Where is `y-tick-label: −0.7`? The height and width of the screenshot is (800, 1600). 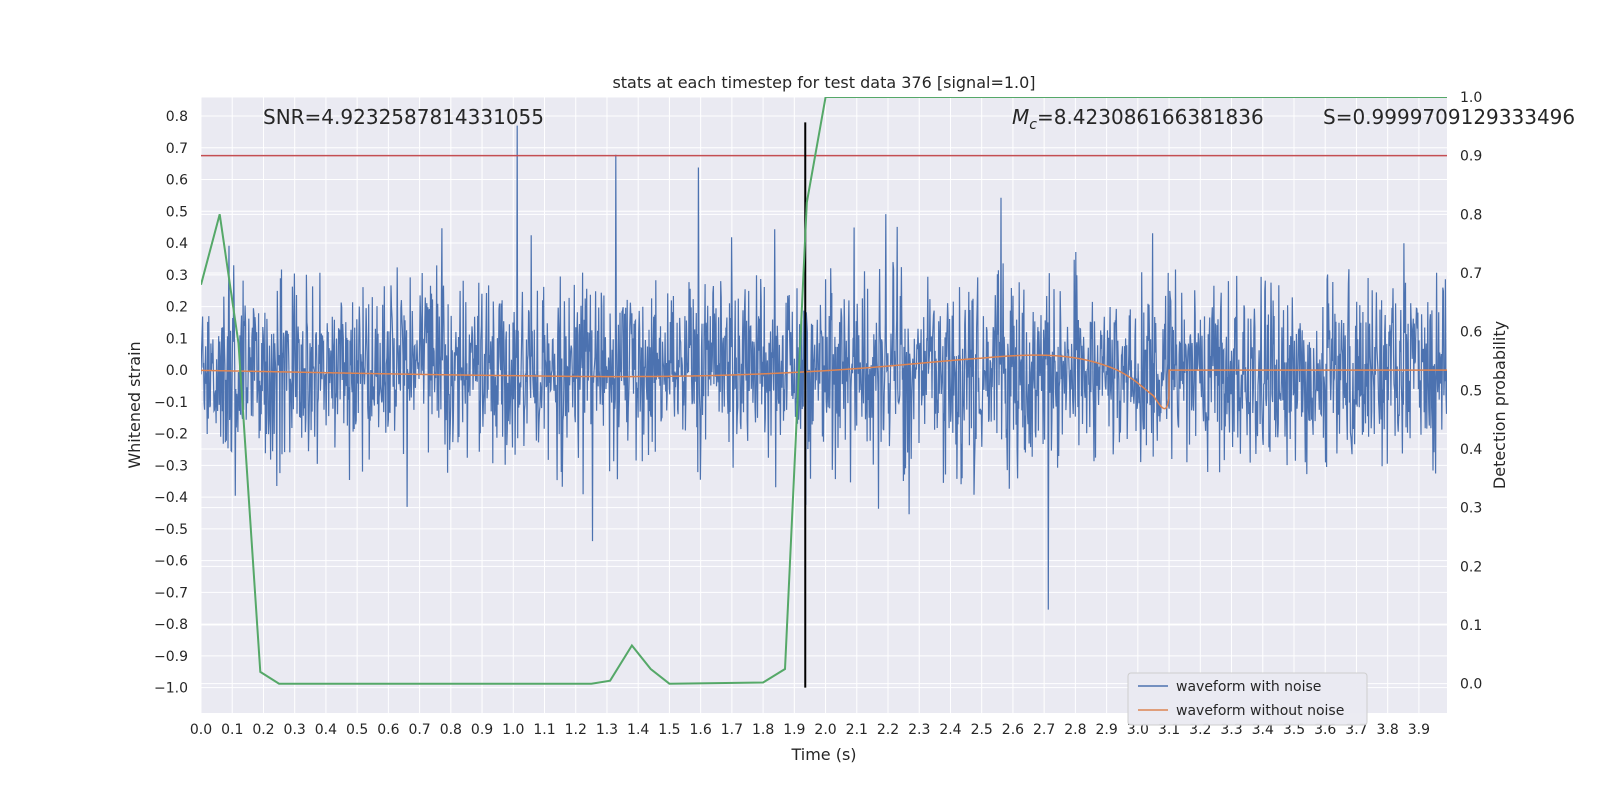
y-tick-label: −0.7 is located at coordinates (171, 593).